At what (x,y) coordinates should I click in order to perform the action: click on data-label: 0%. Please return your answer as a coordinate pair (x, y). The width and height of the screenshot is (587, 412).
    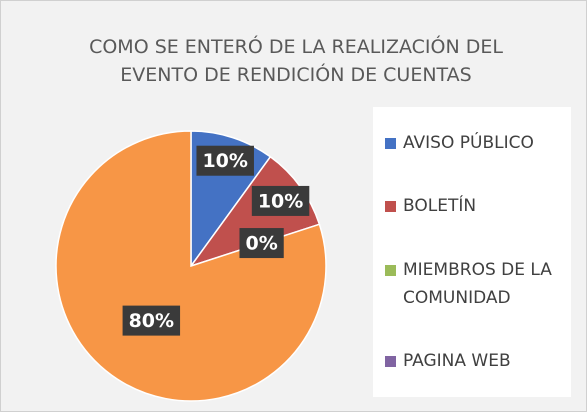
    Looking at the image, I should click on (261, 243).